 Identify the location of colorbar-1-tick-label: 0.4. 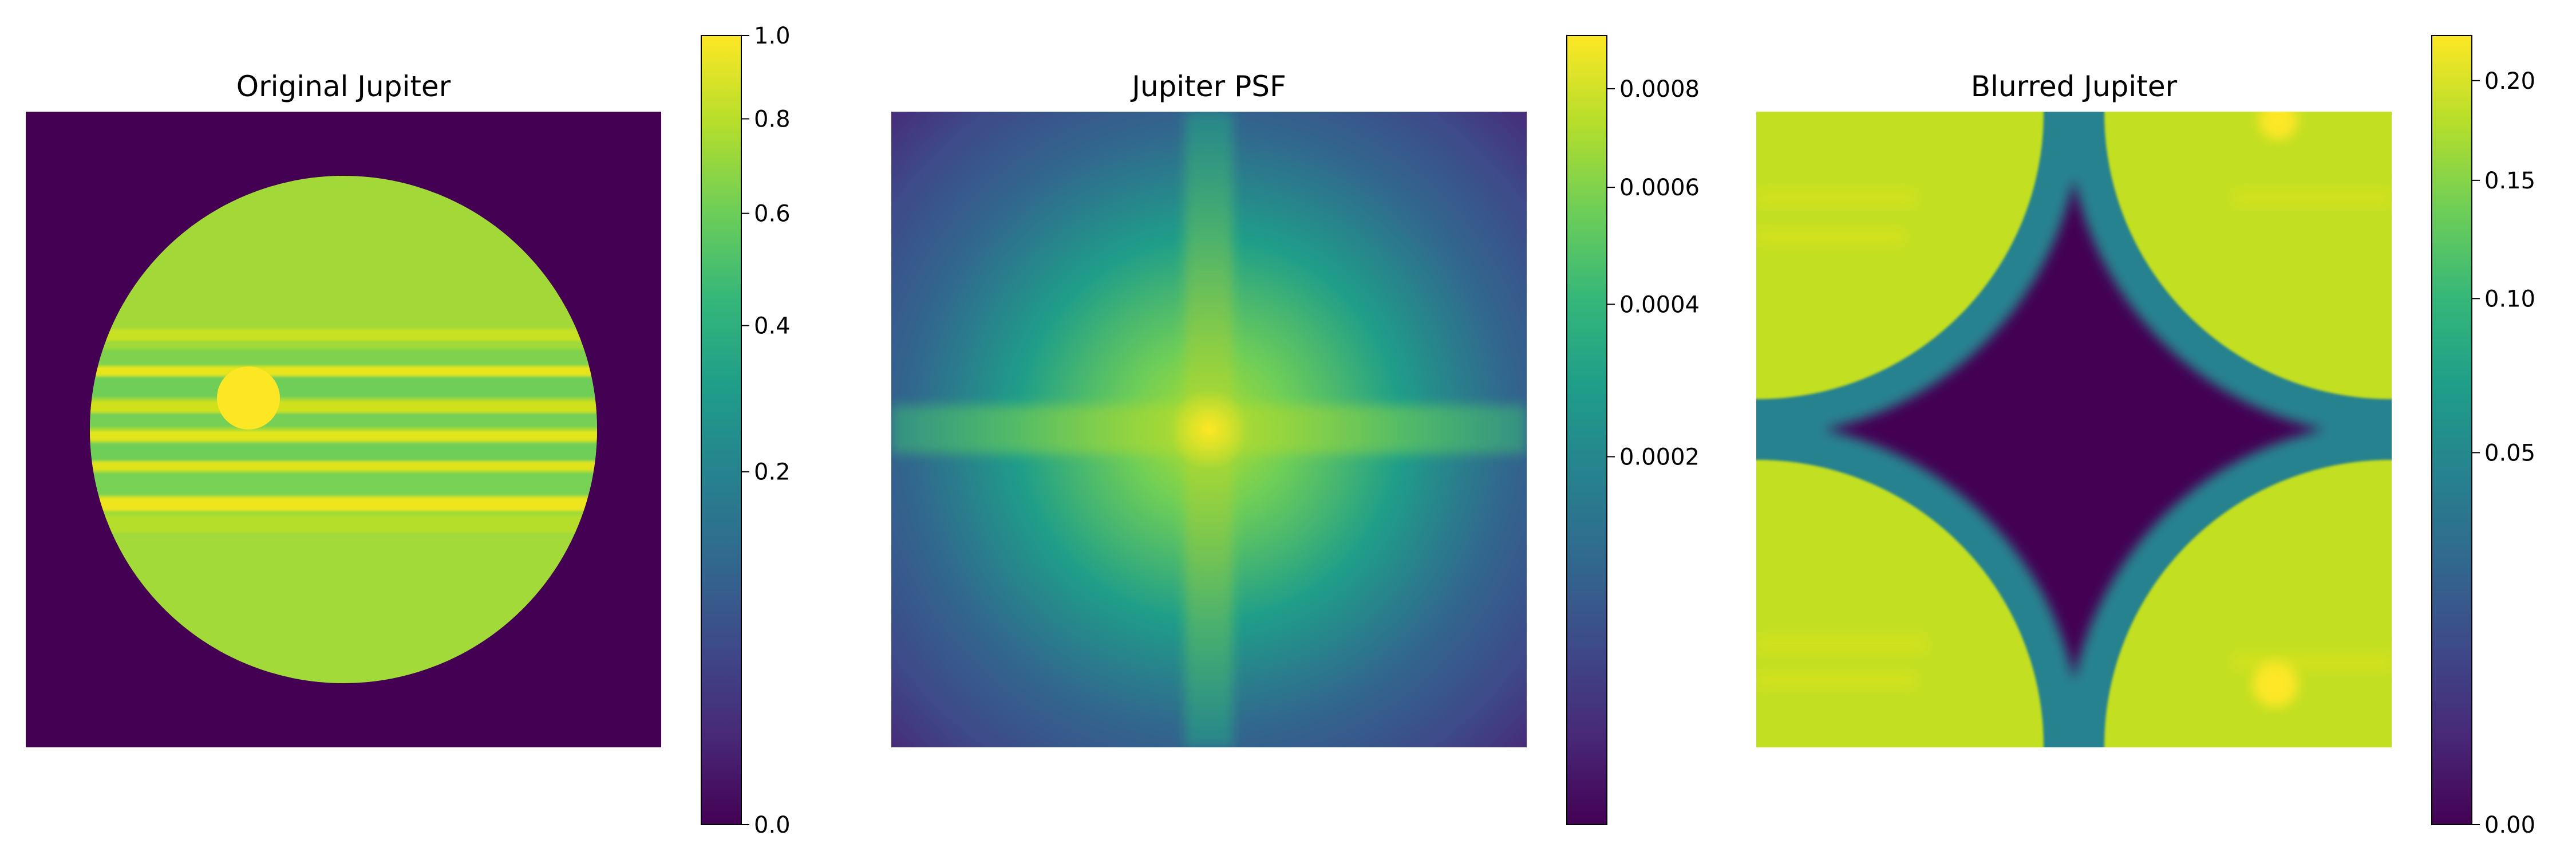
(772, 326).